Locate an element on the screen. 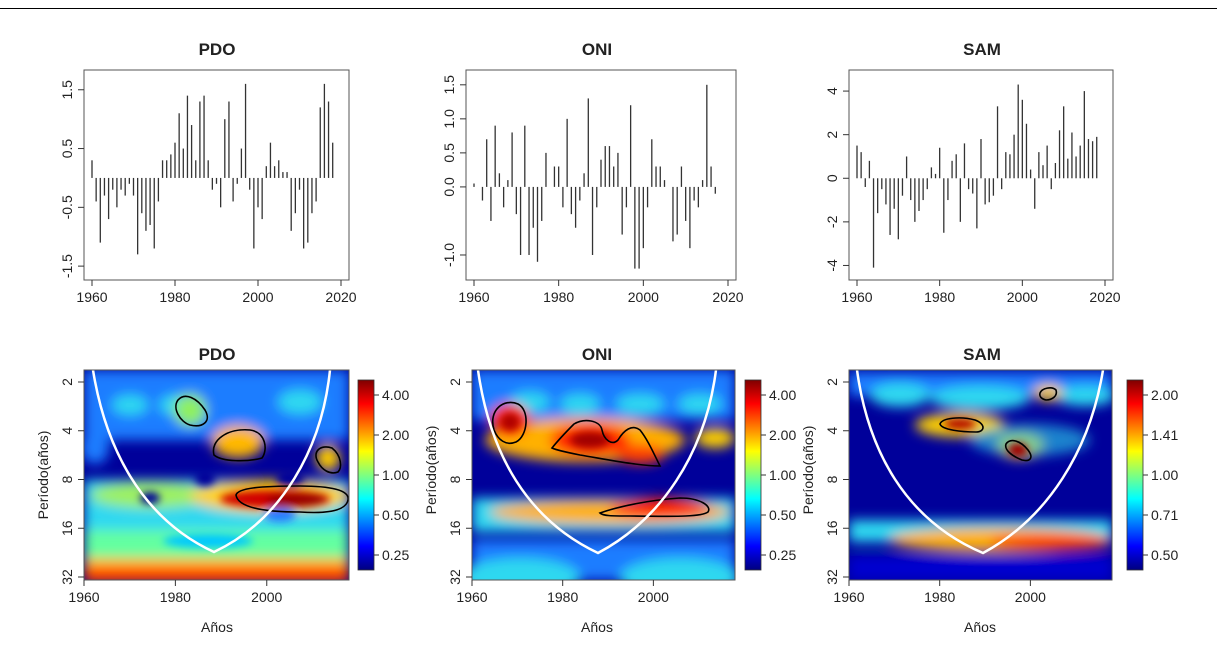 The width and height of the screenshot is (1217, 655). pdo-wavelet-heatmap is located at coordinates (216, 475).